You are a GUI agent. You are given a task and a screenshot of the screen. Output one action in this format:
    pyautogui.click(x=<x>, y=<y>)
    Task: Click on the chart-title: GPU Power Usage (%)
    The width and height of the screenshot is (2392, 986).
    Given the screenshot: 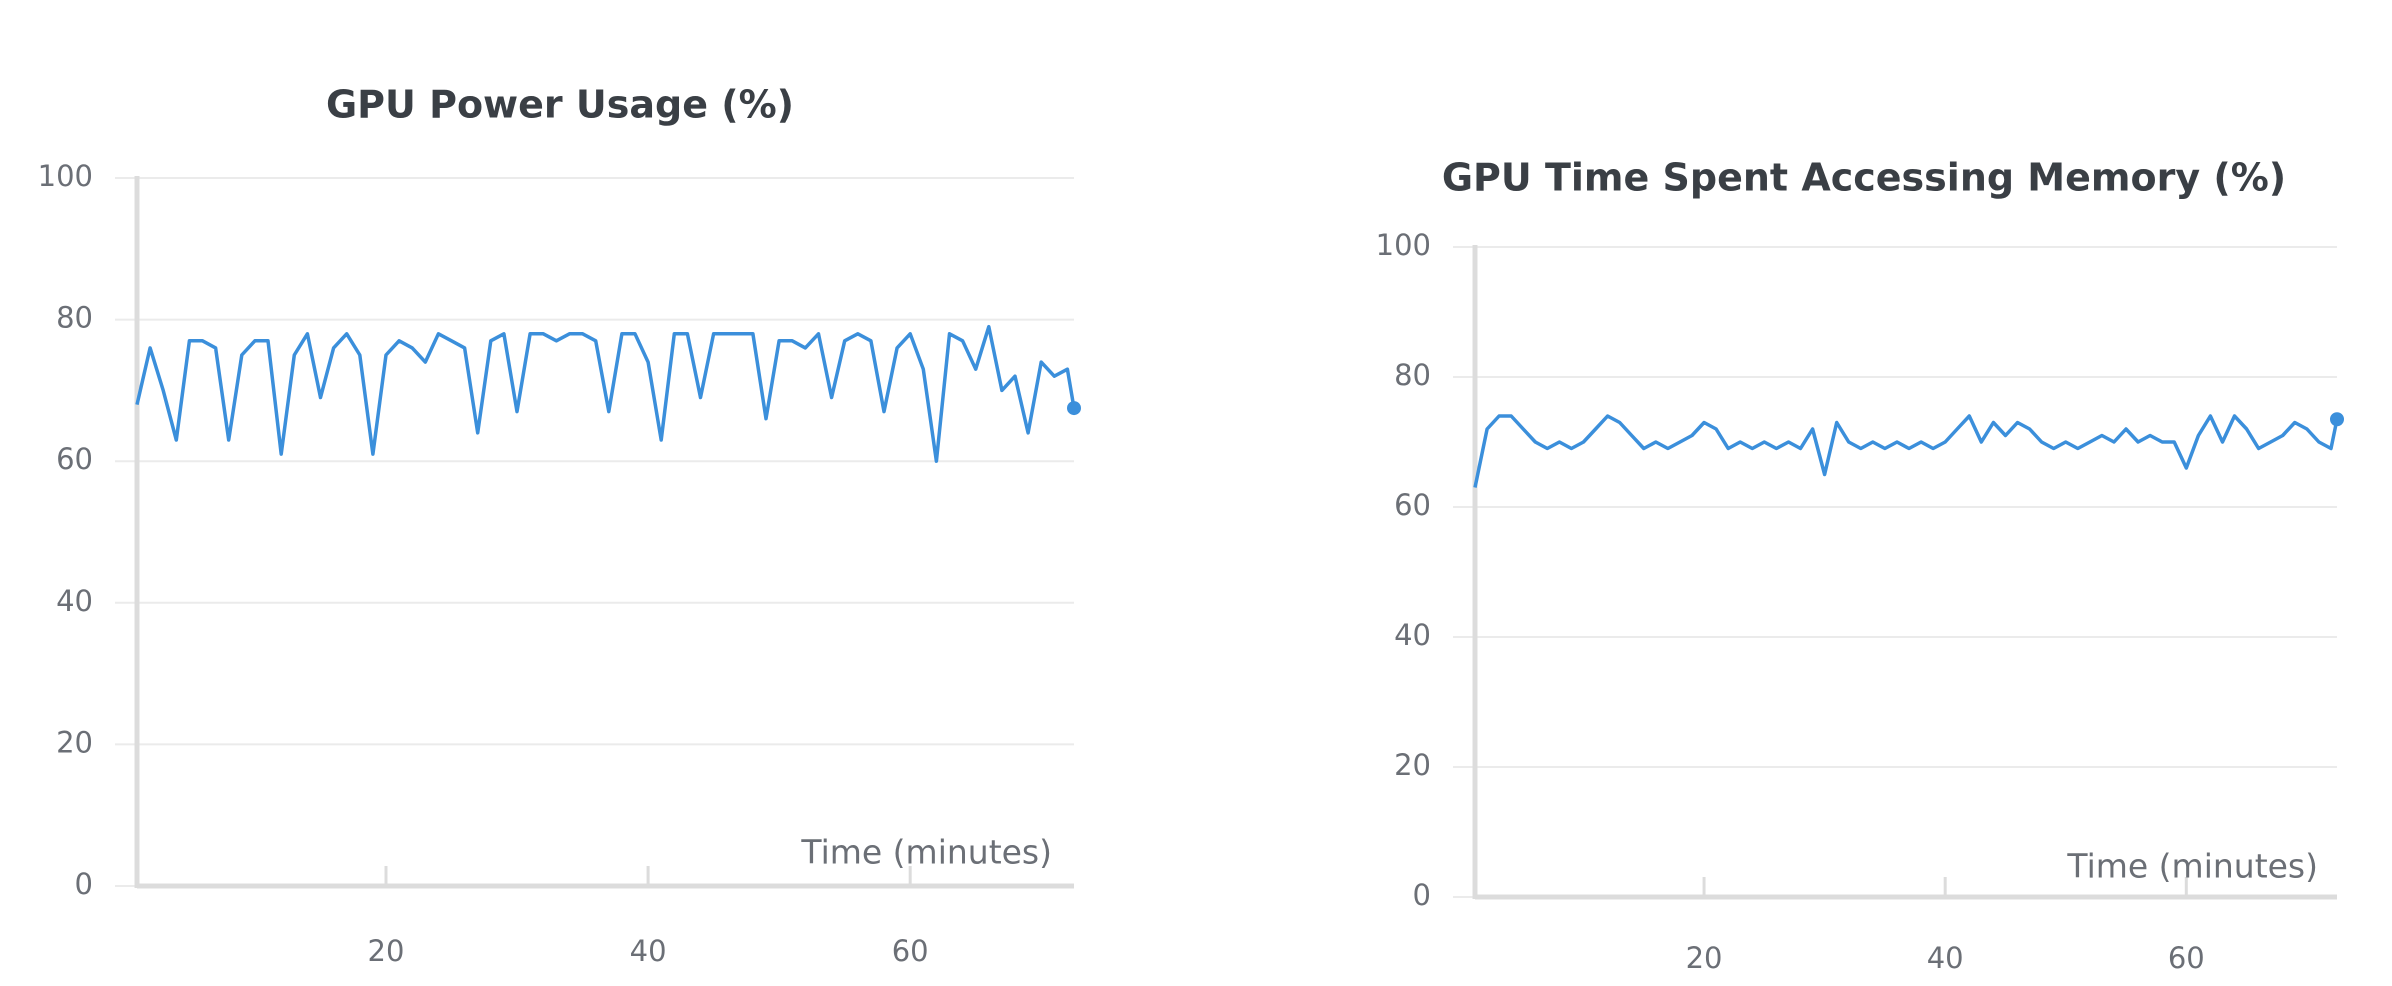 What is the action you would take?
    pyautogui.click(x=560, y=105)
    